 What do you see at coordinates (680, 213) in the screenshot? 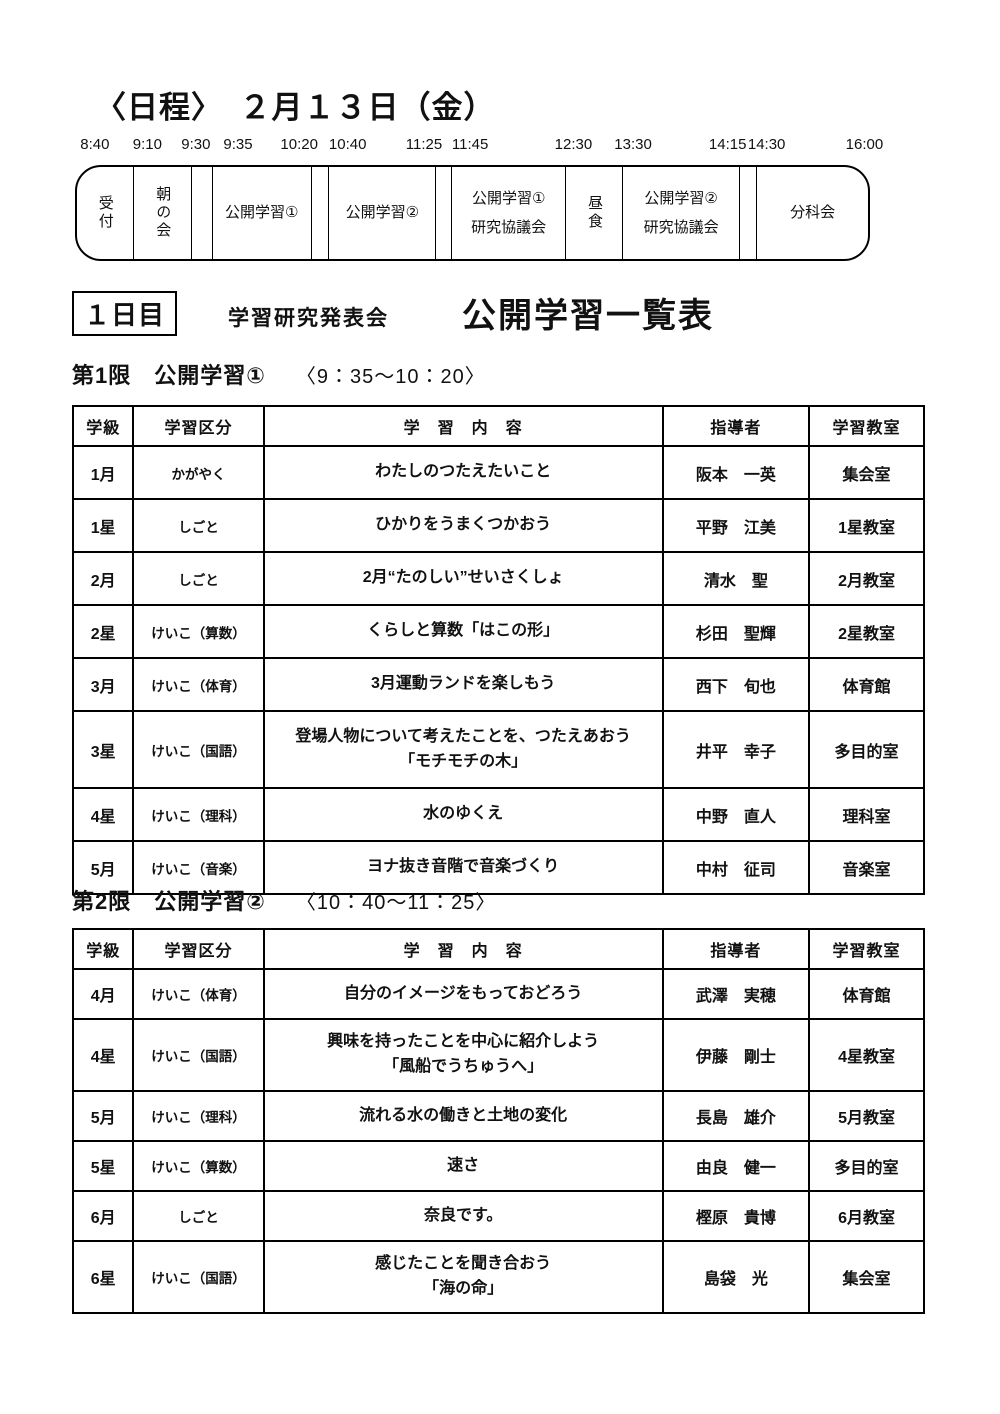
I see `timeline-segment-lesson2-council: 公開学習② 研究協議会` at bounding box center [680, 213].